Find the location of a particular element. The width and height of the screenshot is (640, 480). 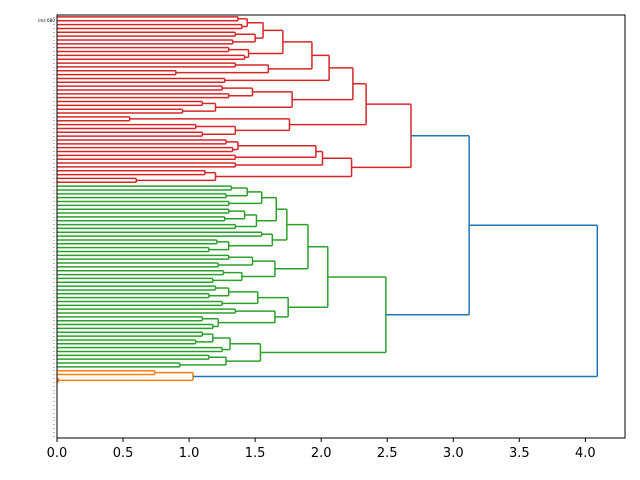

cluster-orange is located at coordinates (125, 376).